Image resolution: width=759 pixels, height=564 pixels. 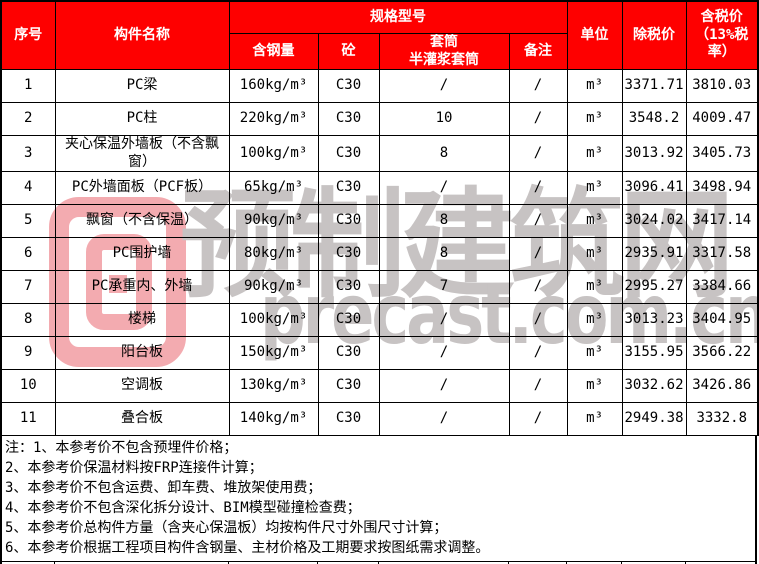 I want to click on header-component-name: 构件名称, so click(x=142, y=35).